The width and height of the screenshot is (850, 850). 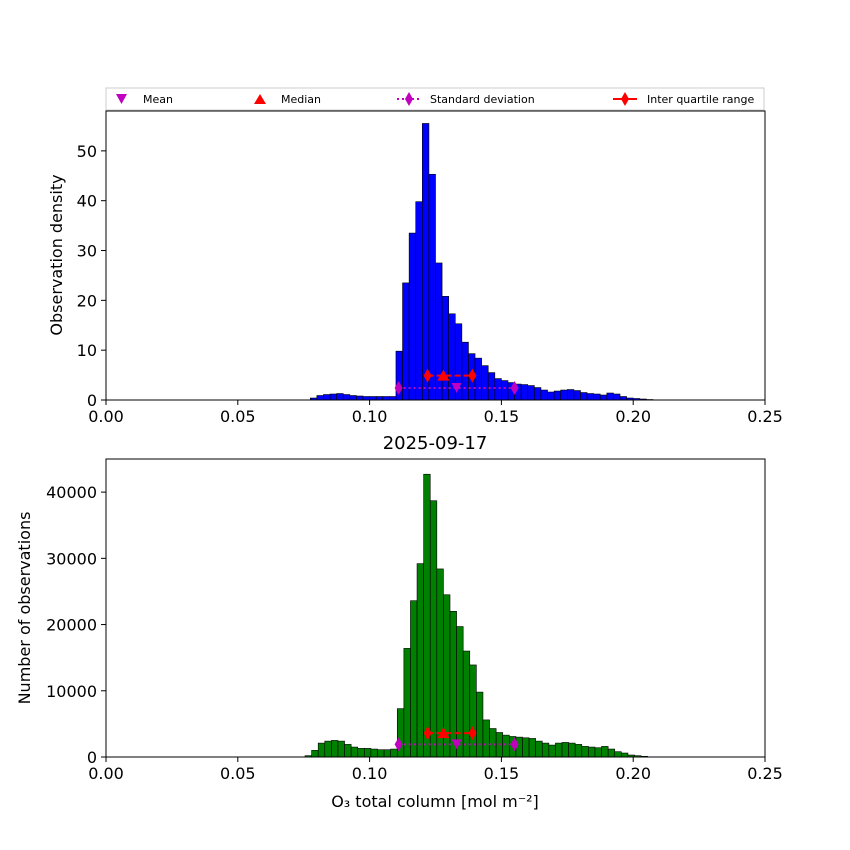 I want to click on y-tick-label: 0, so click(x=92, y=400).